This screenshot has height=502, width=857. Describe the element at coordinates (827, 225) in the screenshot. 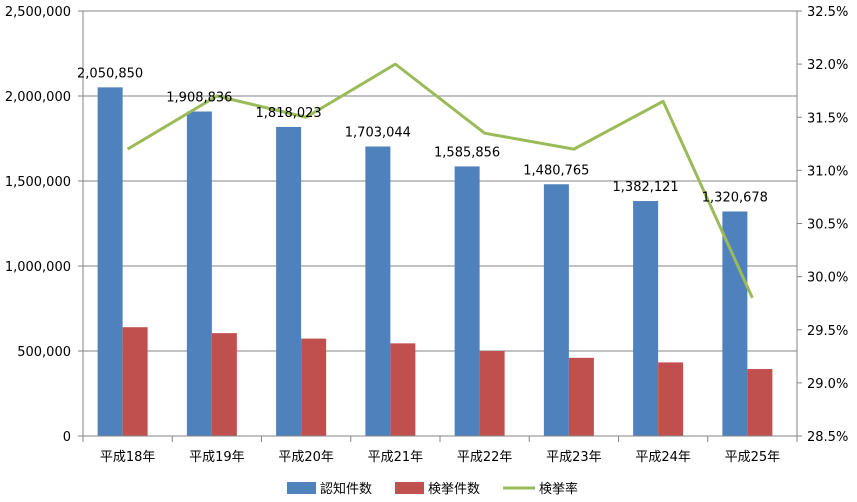

I see `right-tick-label: 30.5%` at that location.